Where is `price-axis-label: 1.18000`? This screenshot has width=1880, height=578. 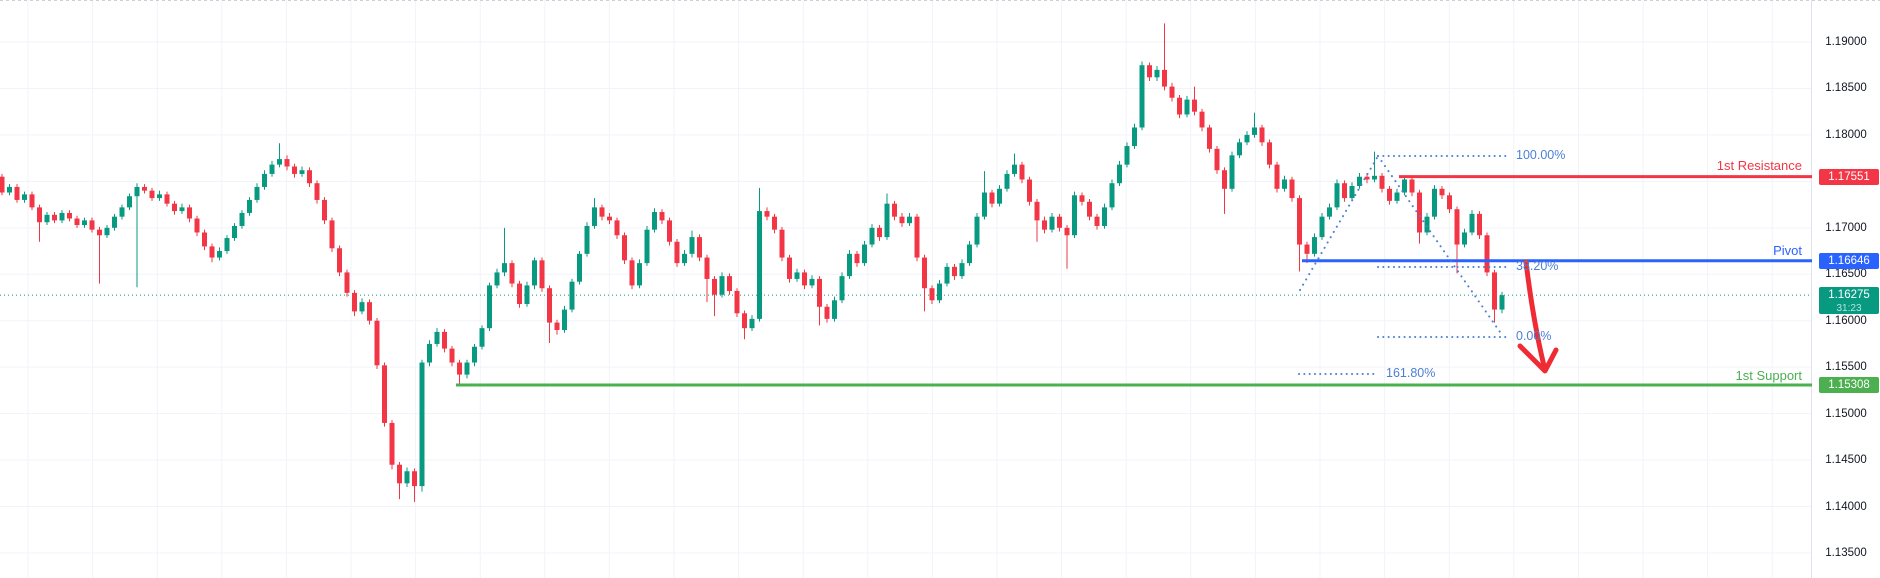
price-axis-label: 1.18000 is located at coordinates (1846, 134).